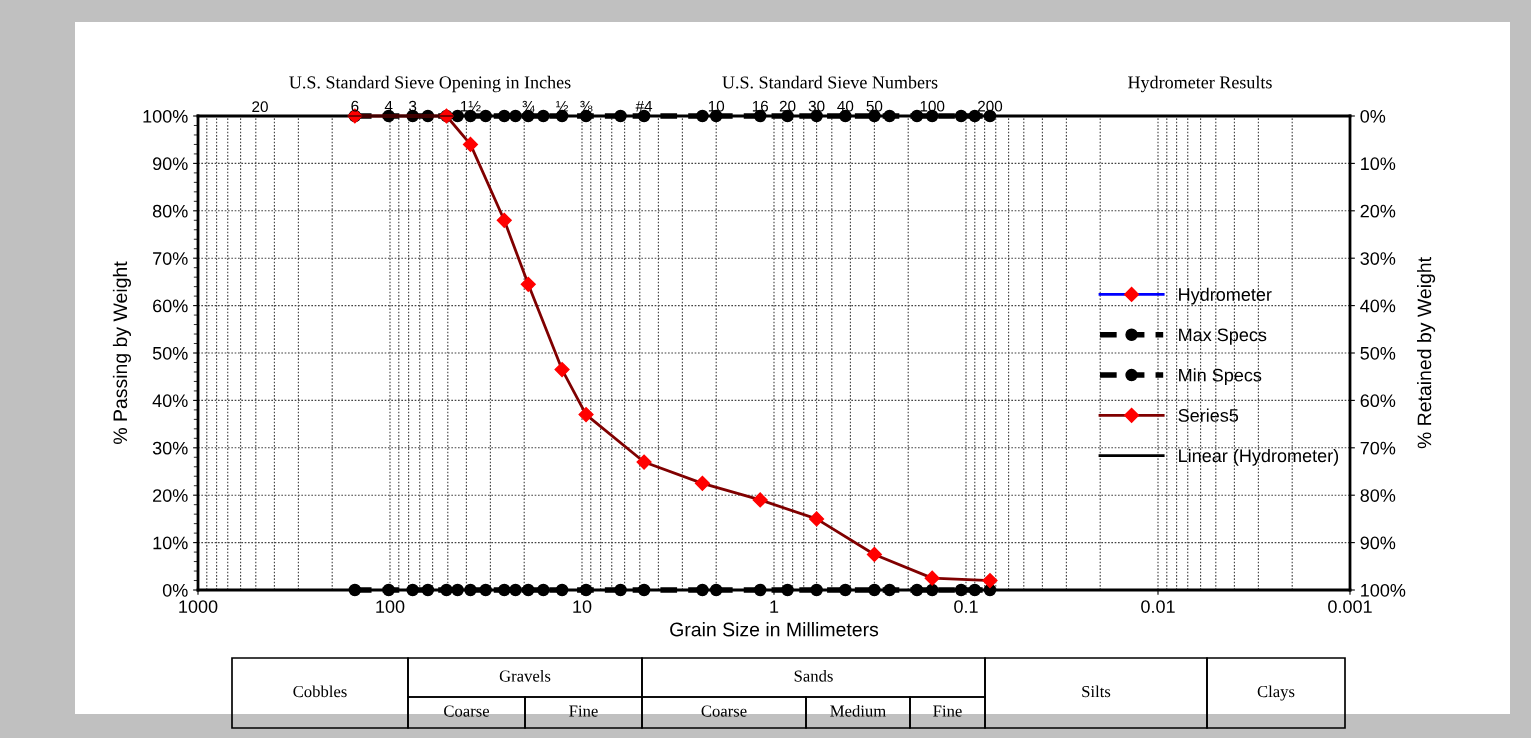  I want to click on x-tick-label: 10, so click(582, 606).